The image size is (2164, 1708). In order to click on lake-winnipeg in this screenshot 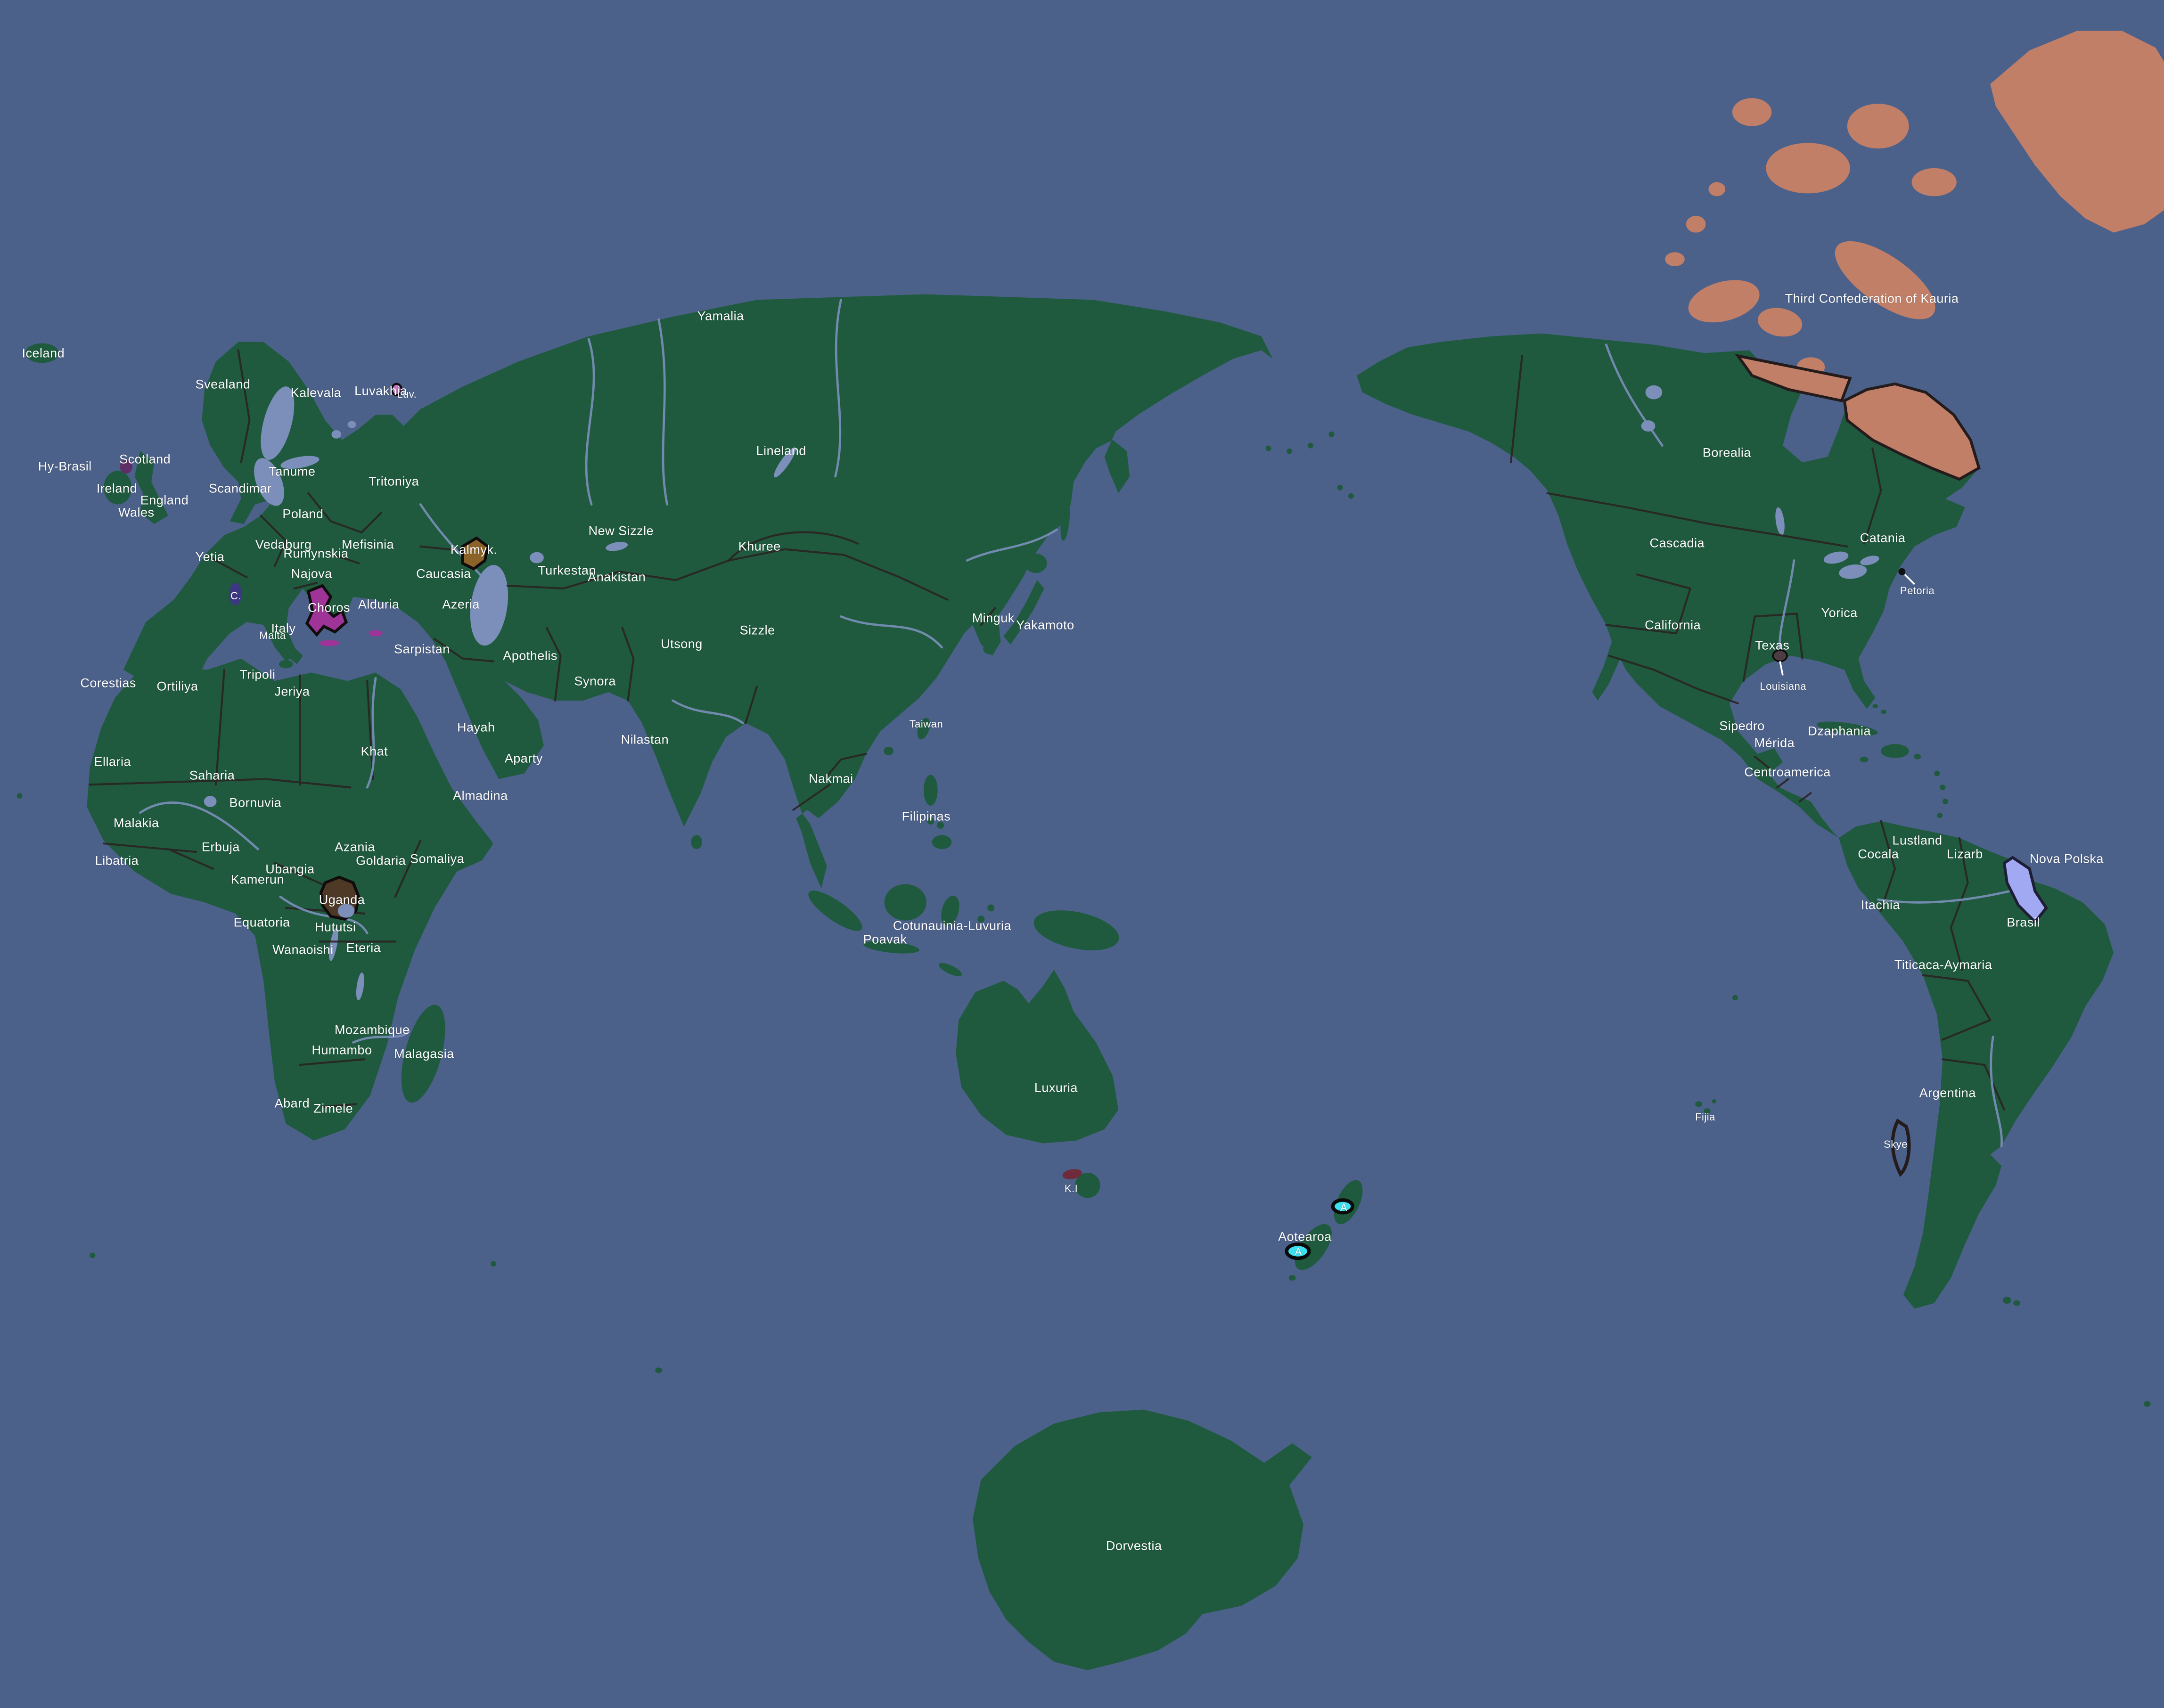, I will do `click(1780, 521)`.